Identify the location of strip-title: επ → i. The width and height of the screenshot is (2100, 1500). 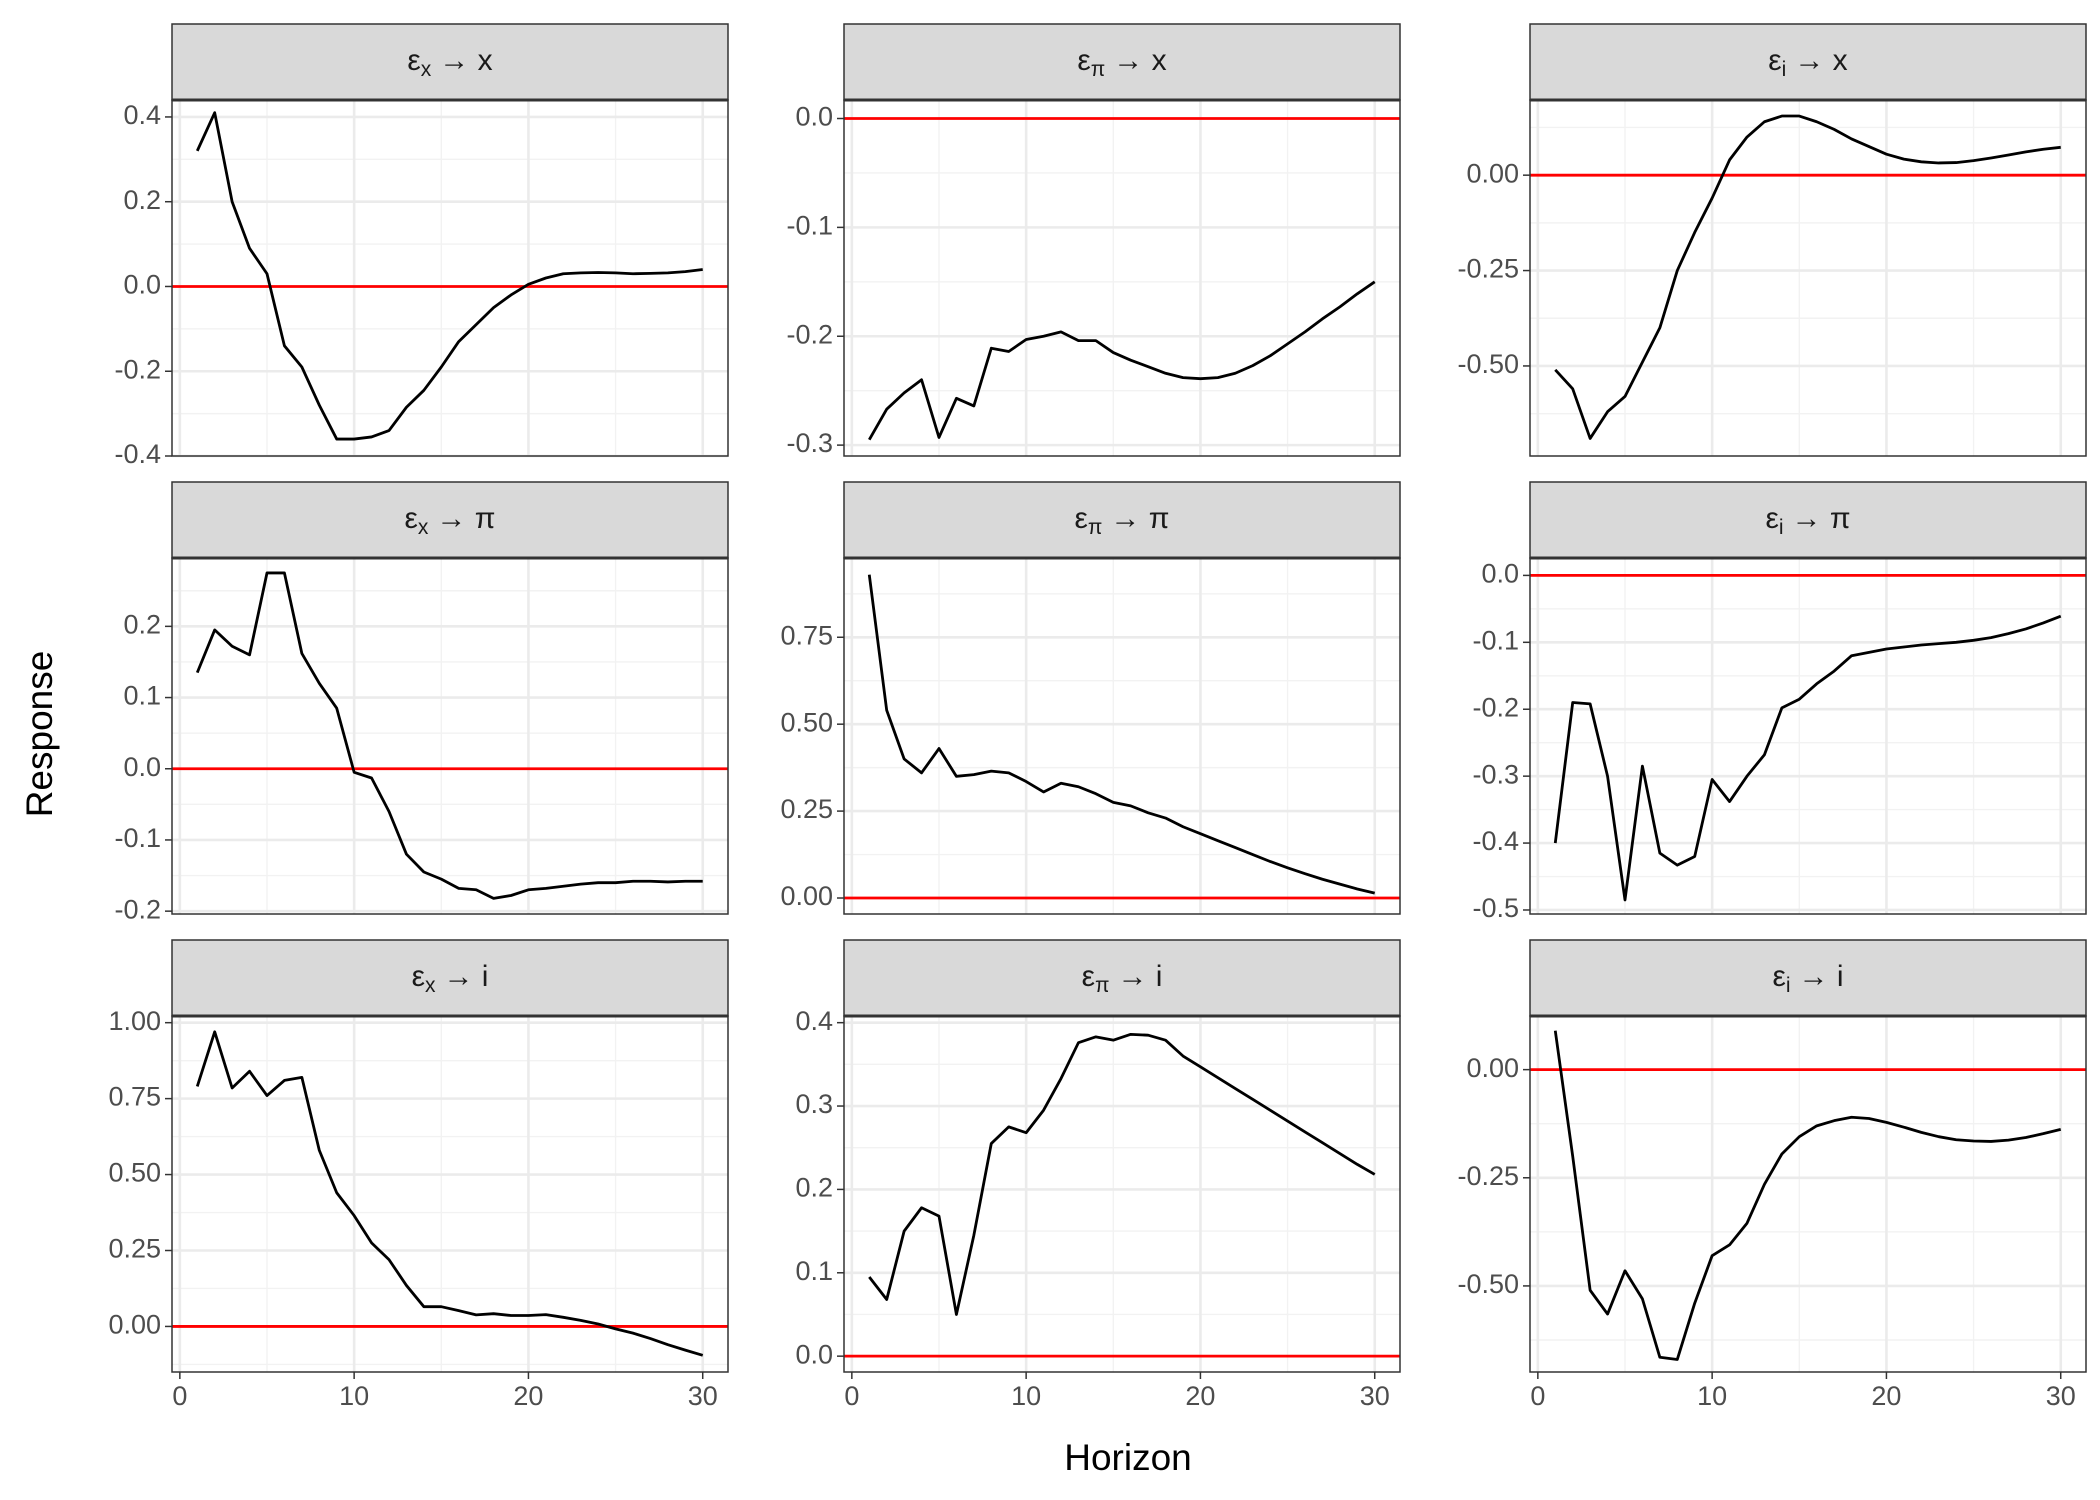
(1122, 978).